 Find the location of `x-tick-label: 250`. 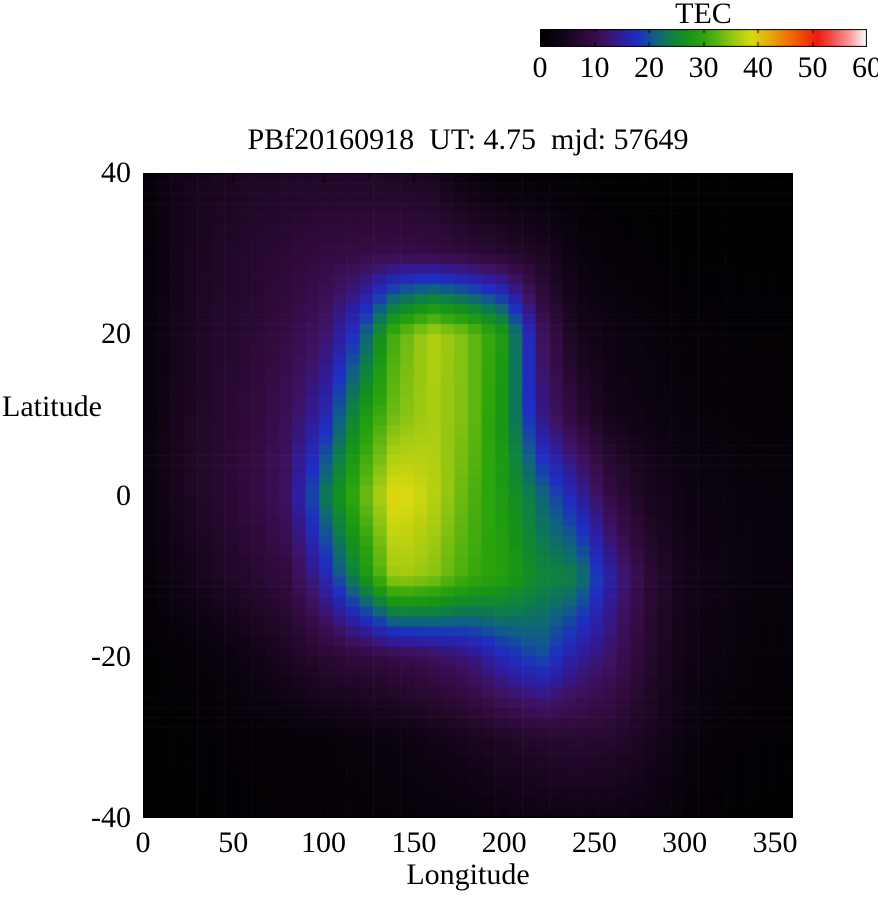

x-tick-label: 250 is located at coordinates (594, 842).